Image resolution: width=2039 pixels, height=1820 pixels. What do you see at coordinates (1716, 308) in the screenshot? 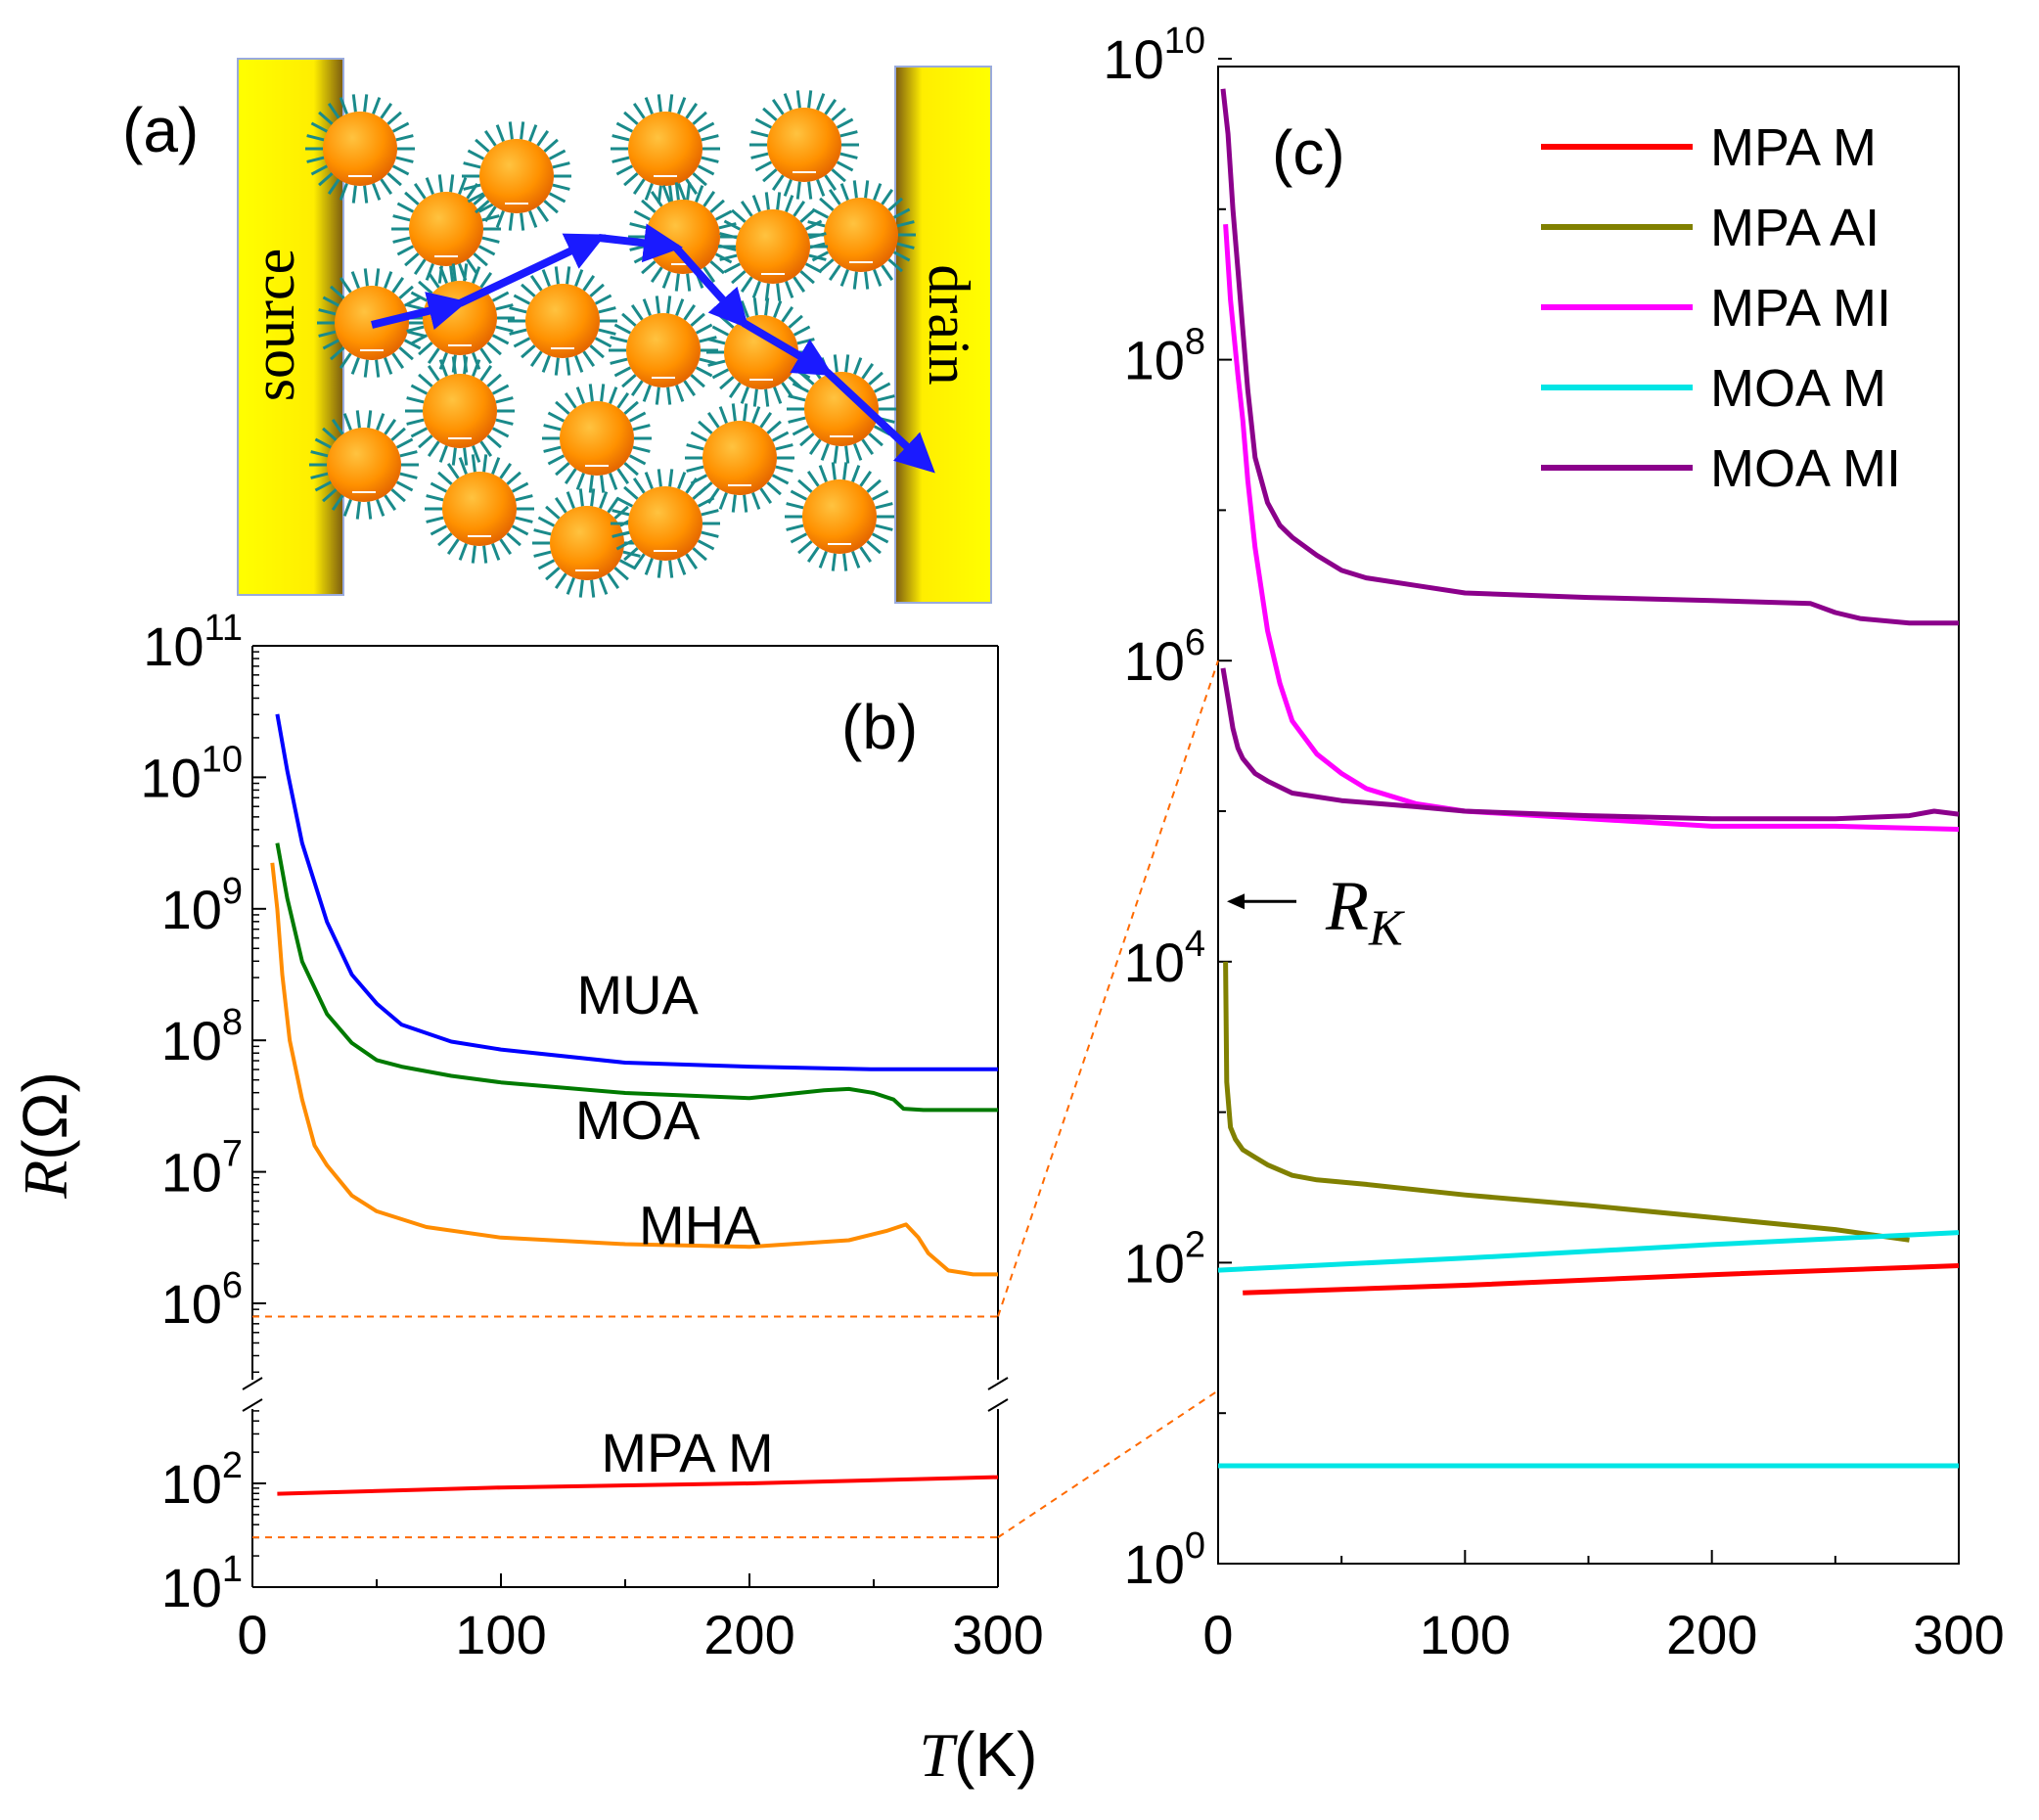
I see `legend-item-mpa-mi: MPA MI` at bounding box center [1716, 308].